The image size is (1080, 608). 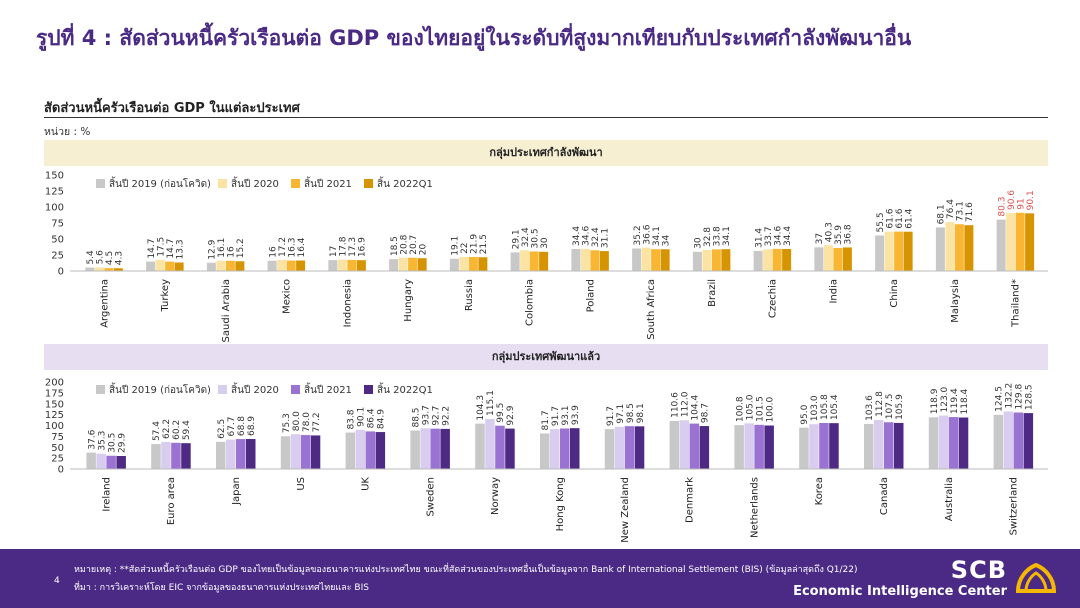 What do you see at coordinates (740, 409) in the screenshot?
I see `data-label: 100.8` at bounding box center [740, 409].